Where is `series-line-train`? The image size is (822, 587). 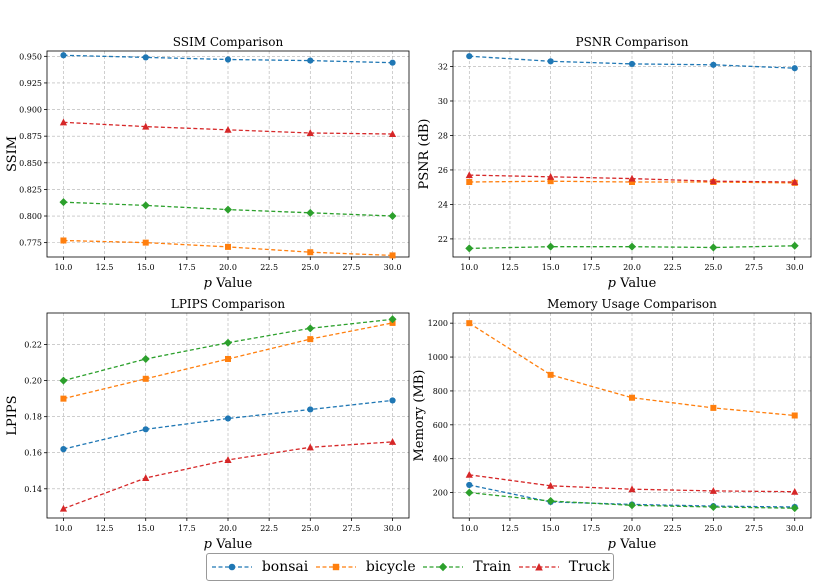
series-line-train is located at coordinates (228, 350).